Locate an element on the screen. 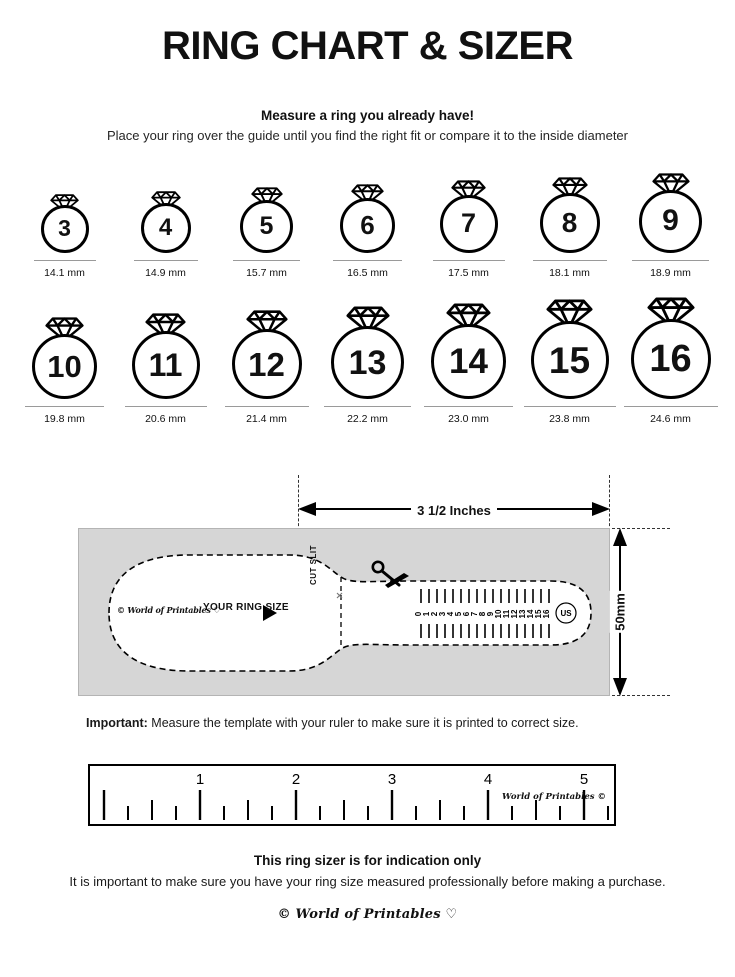 The height and width of the screenshot is (977, 735). us-marker: US is located at coordinates (566, 613).